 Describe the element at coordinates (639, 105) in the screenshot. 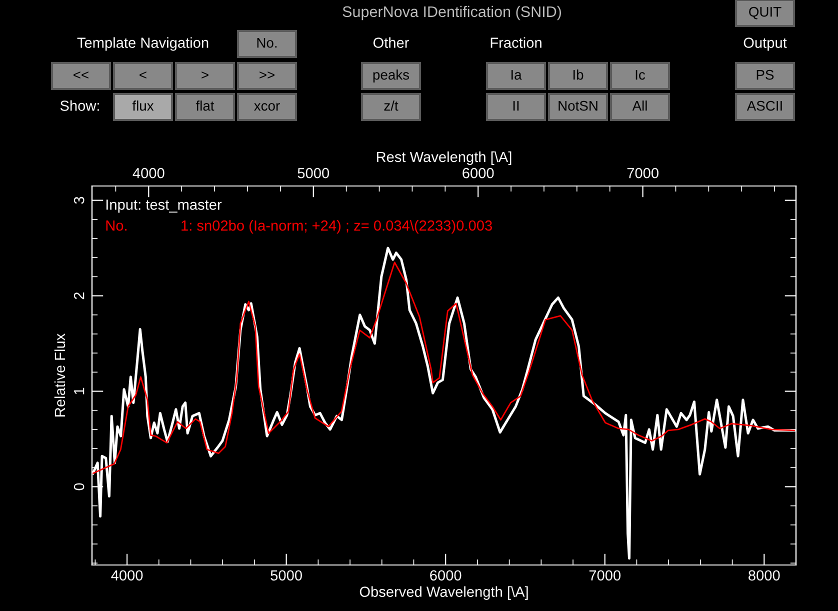

I see `text: All` at that location.